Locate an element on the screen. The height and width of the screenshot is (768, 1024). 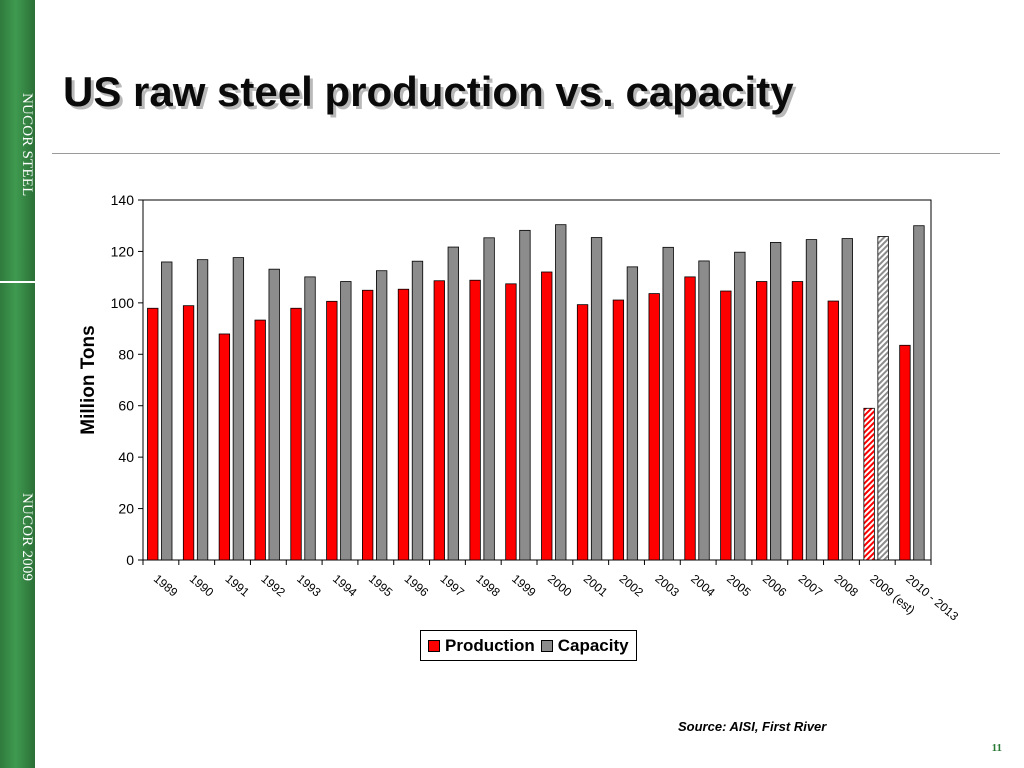
y-axis: 0 20 40 60 80 100 120 140 is located at coordinates (127, 380).